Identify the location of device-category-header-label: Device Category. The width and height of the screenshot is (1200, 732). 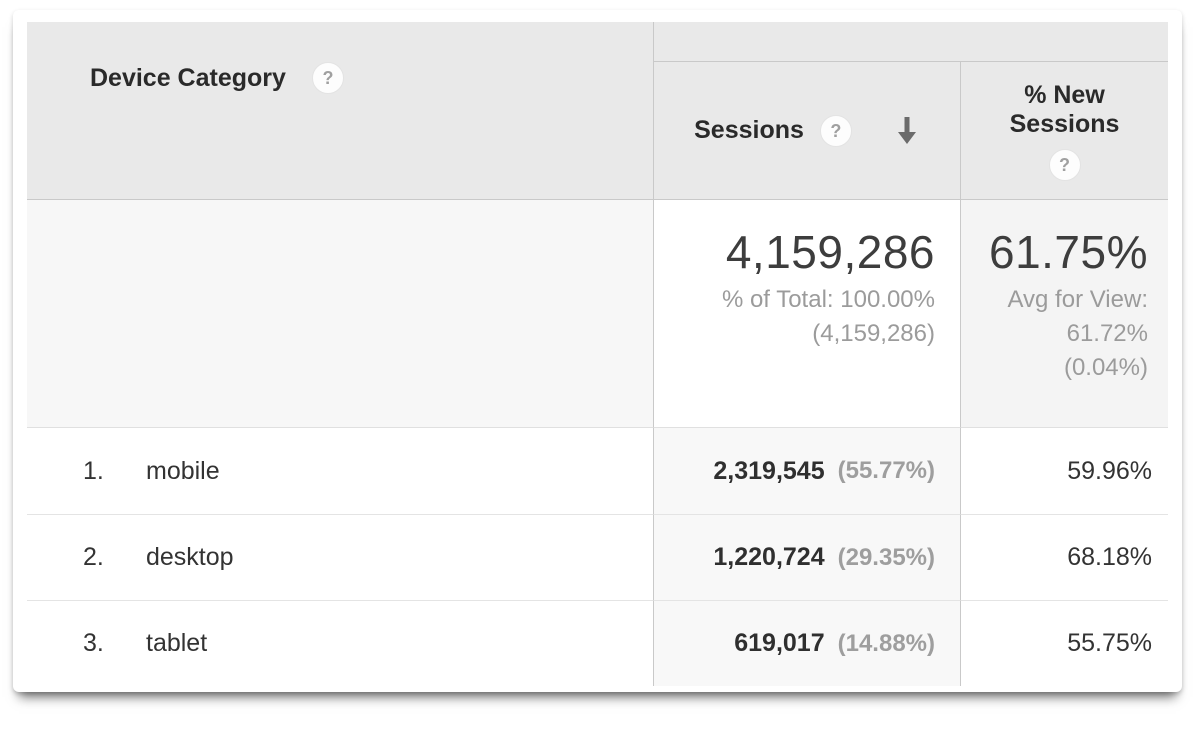
(188, 77).